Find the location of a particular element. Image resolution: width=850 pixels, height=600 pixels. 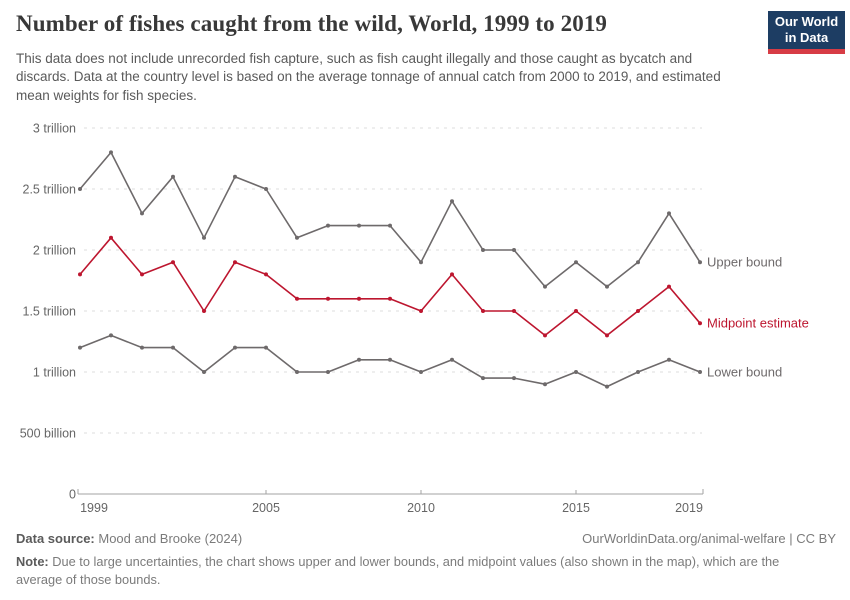

y-axis-label: 500 billion is located at coordinates (48, 433).